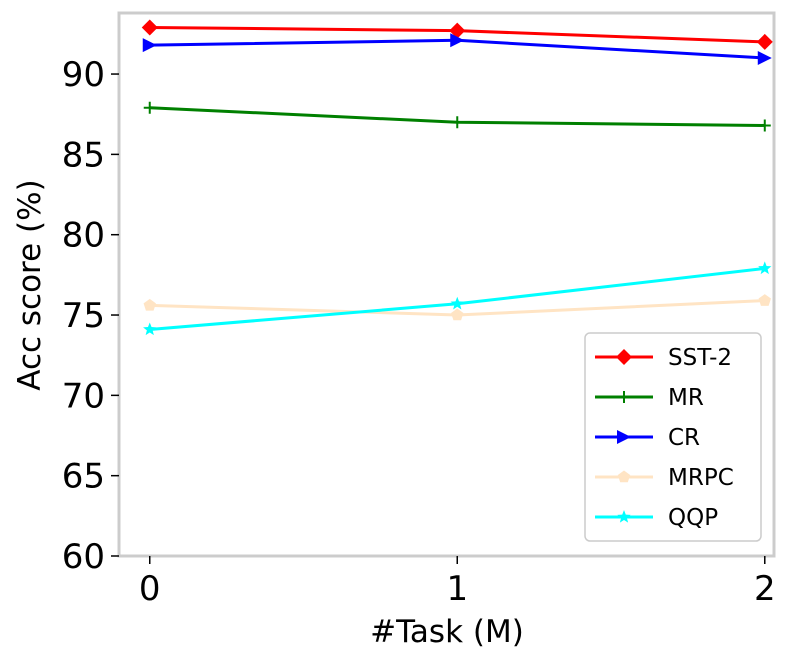  What do you see at coordinates (83, 316) in the screenshot?
I see `y-tick-label: 75` at bounding box center [83, 316].